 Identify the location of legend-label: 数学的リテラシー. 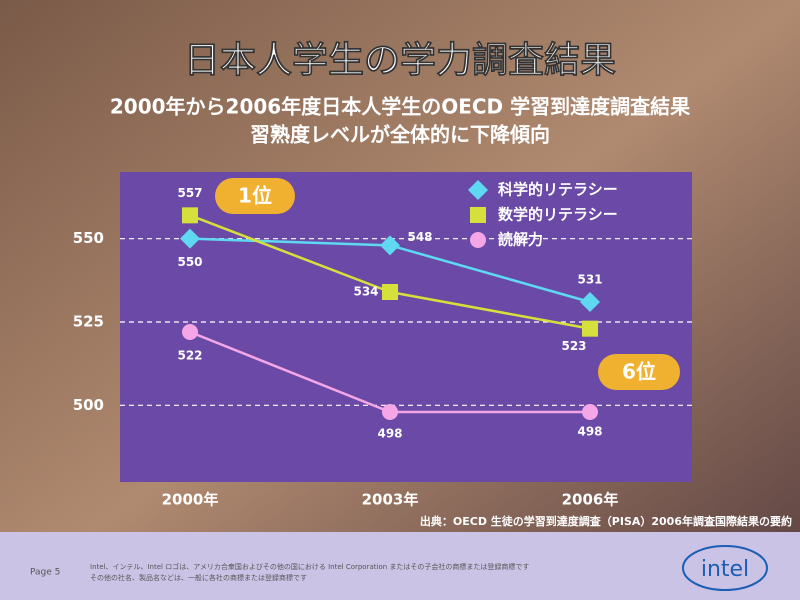
(558, 215).